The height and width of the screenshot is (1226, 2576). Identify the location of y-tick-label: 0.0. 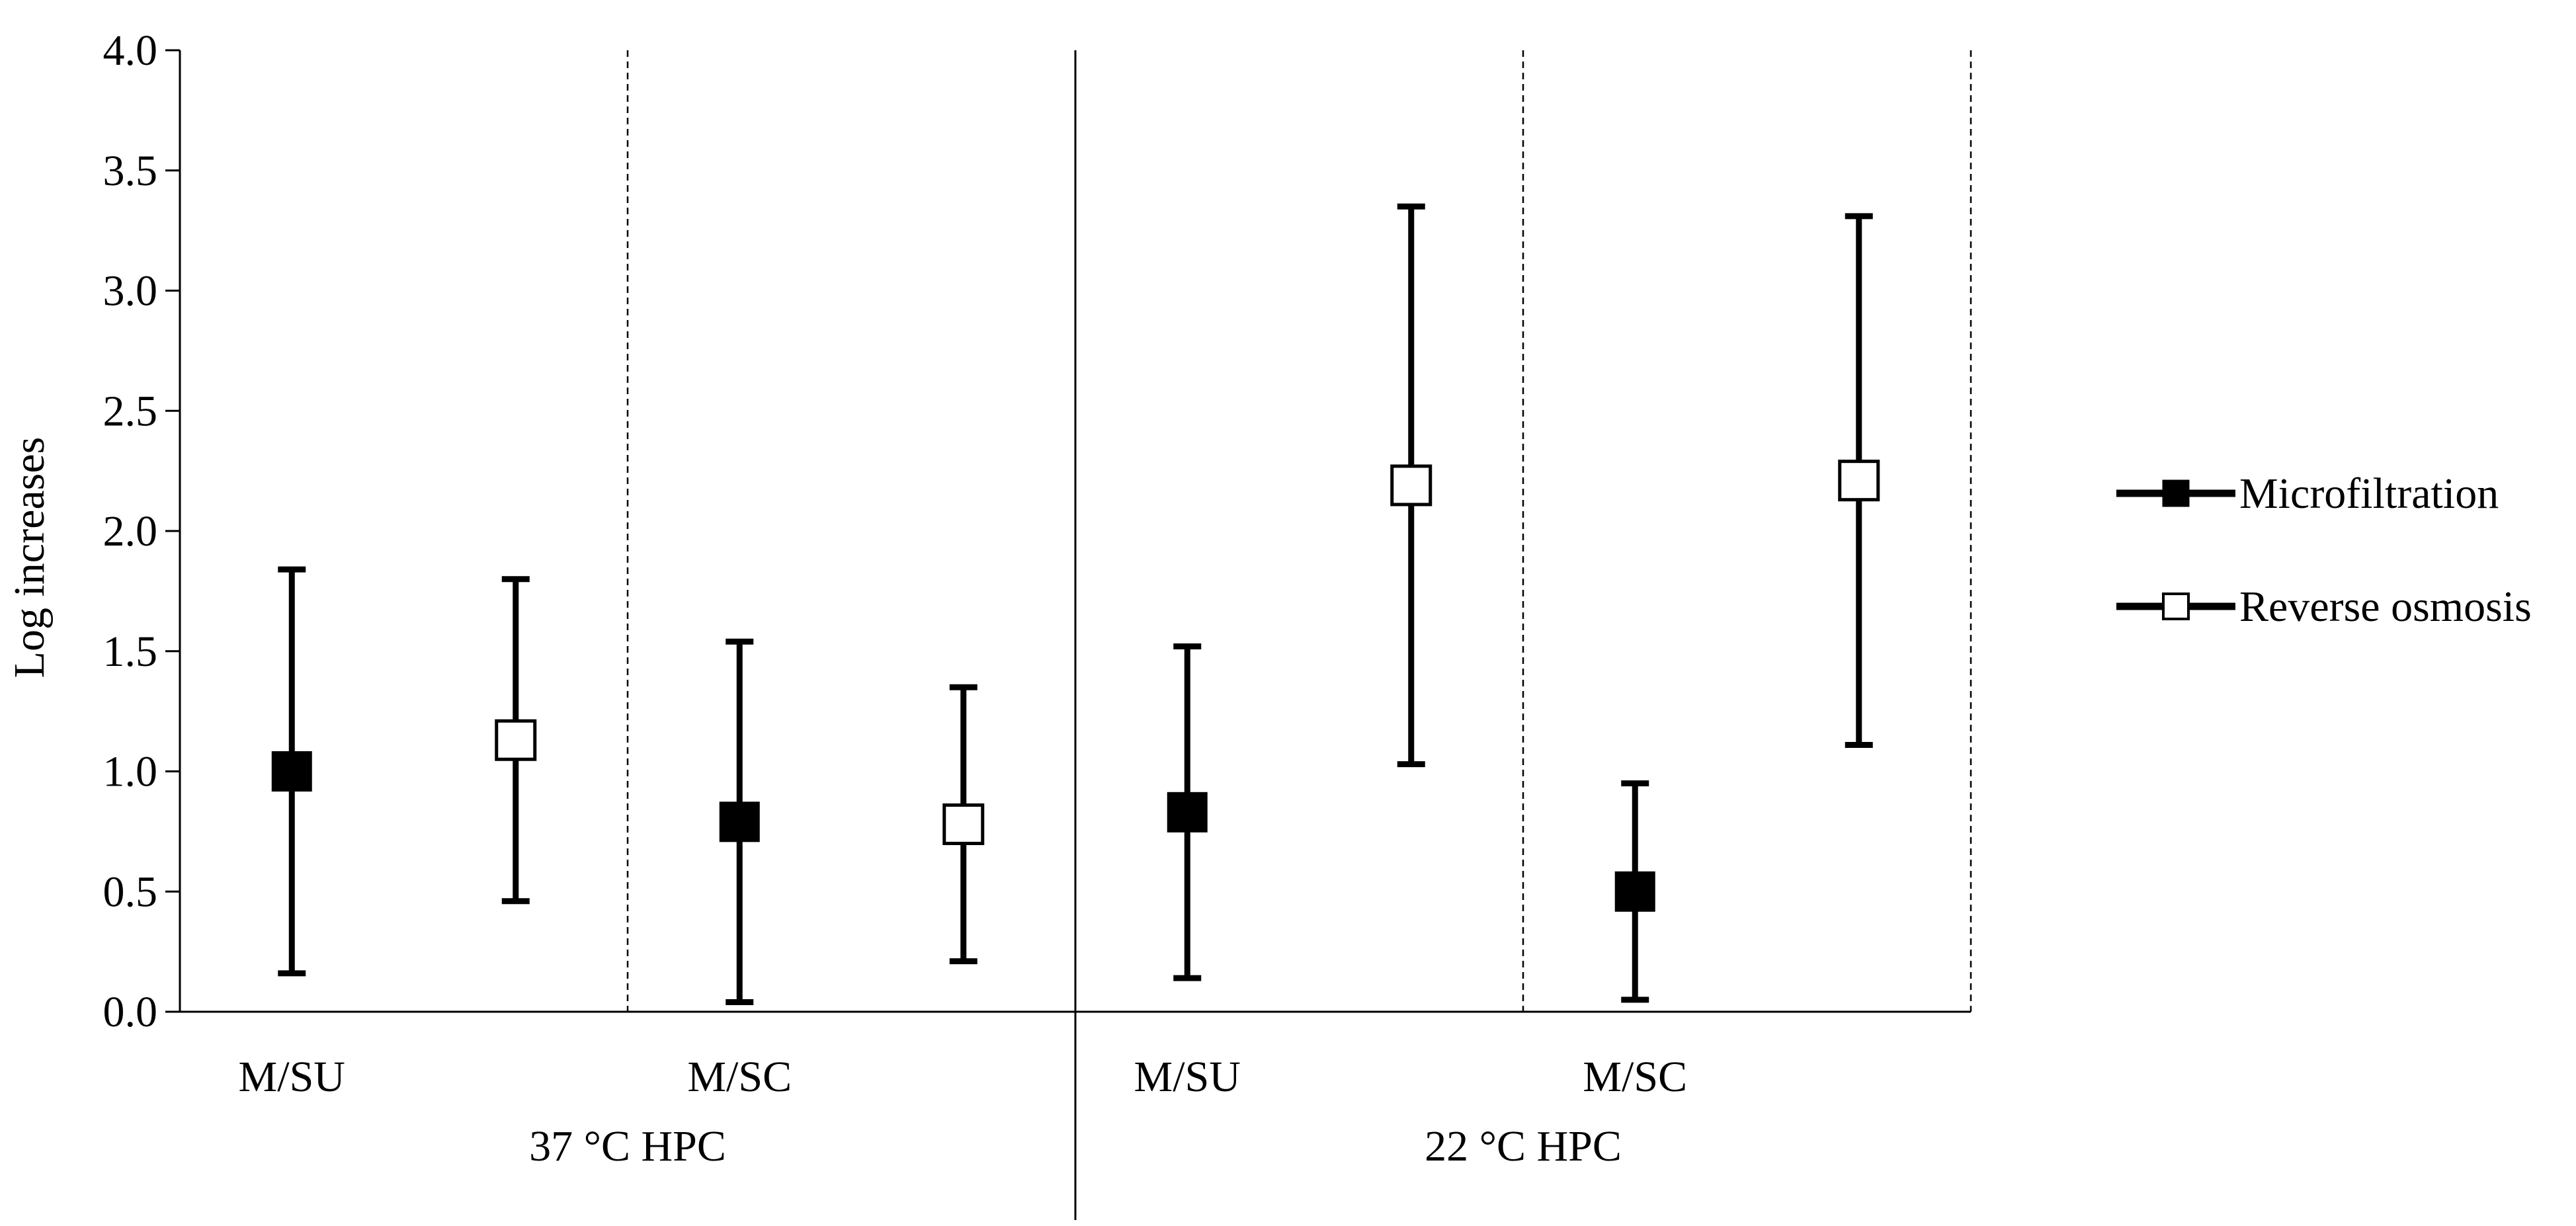
(130, 1012).